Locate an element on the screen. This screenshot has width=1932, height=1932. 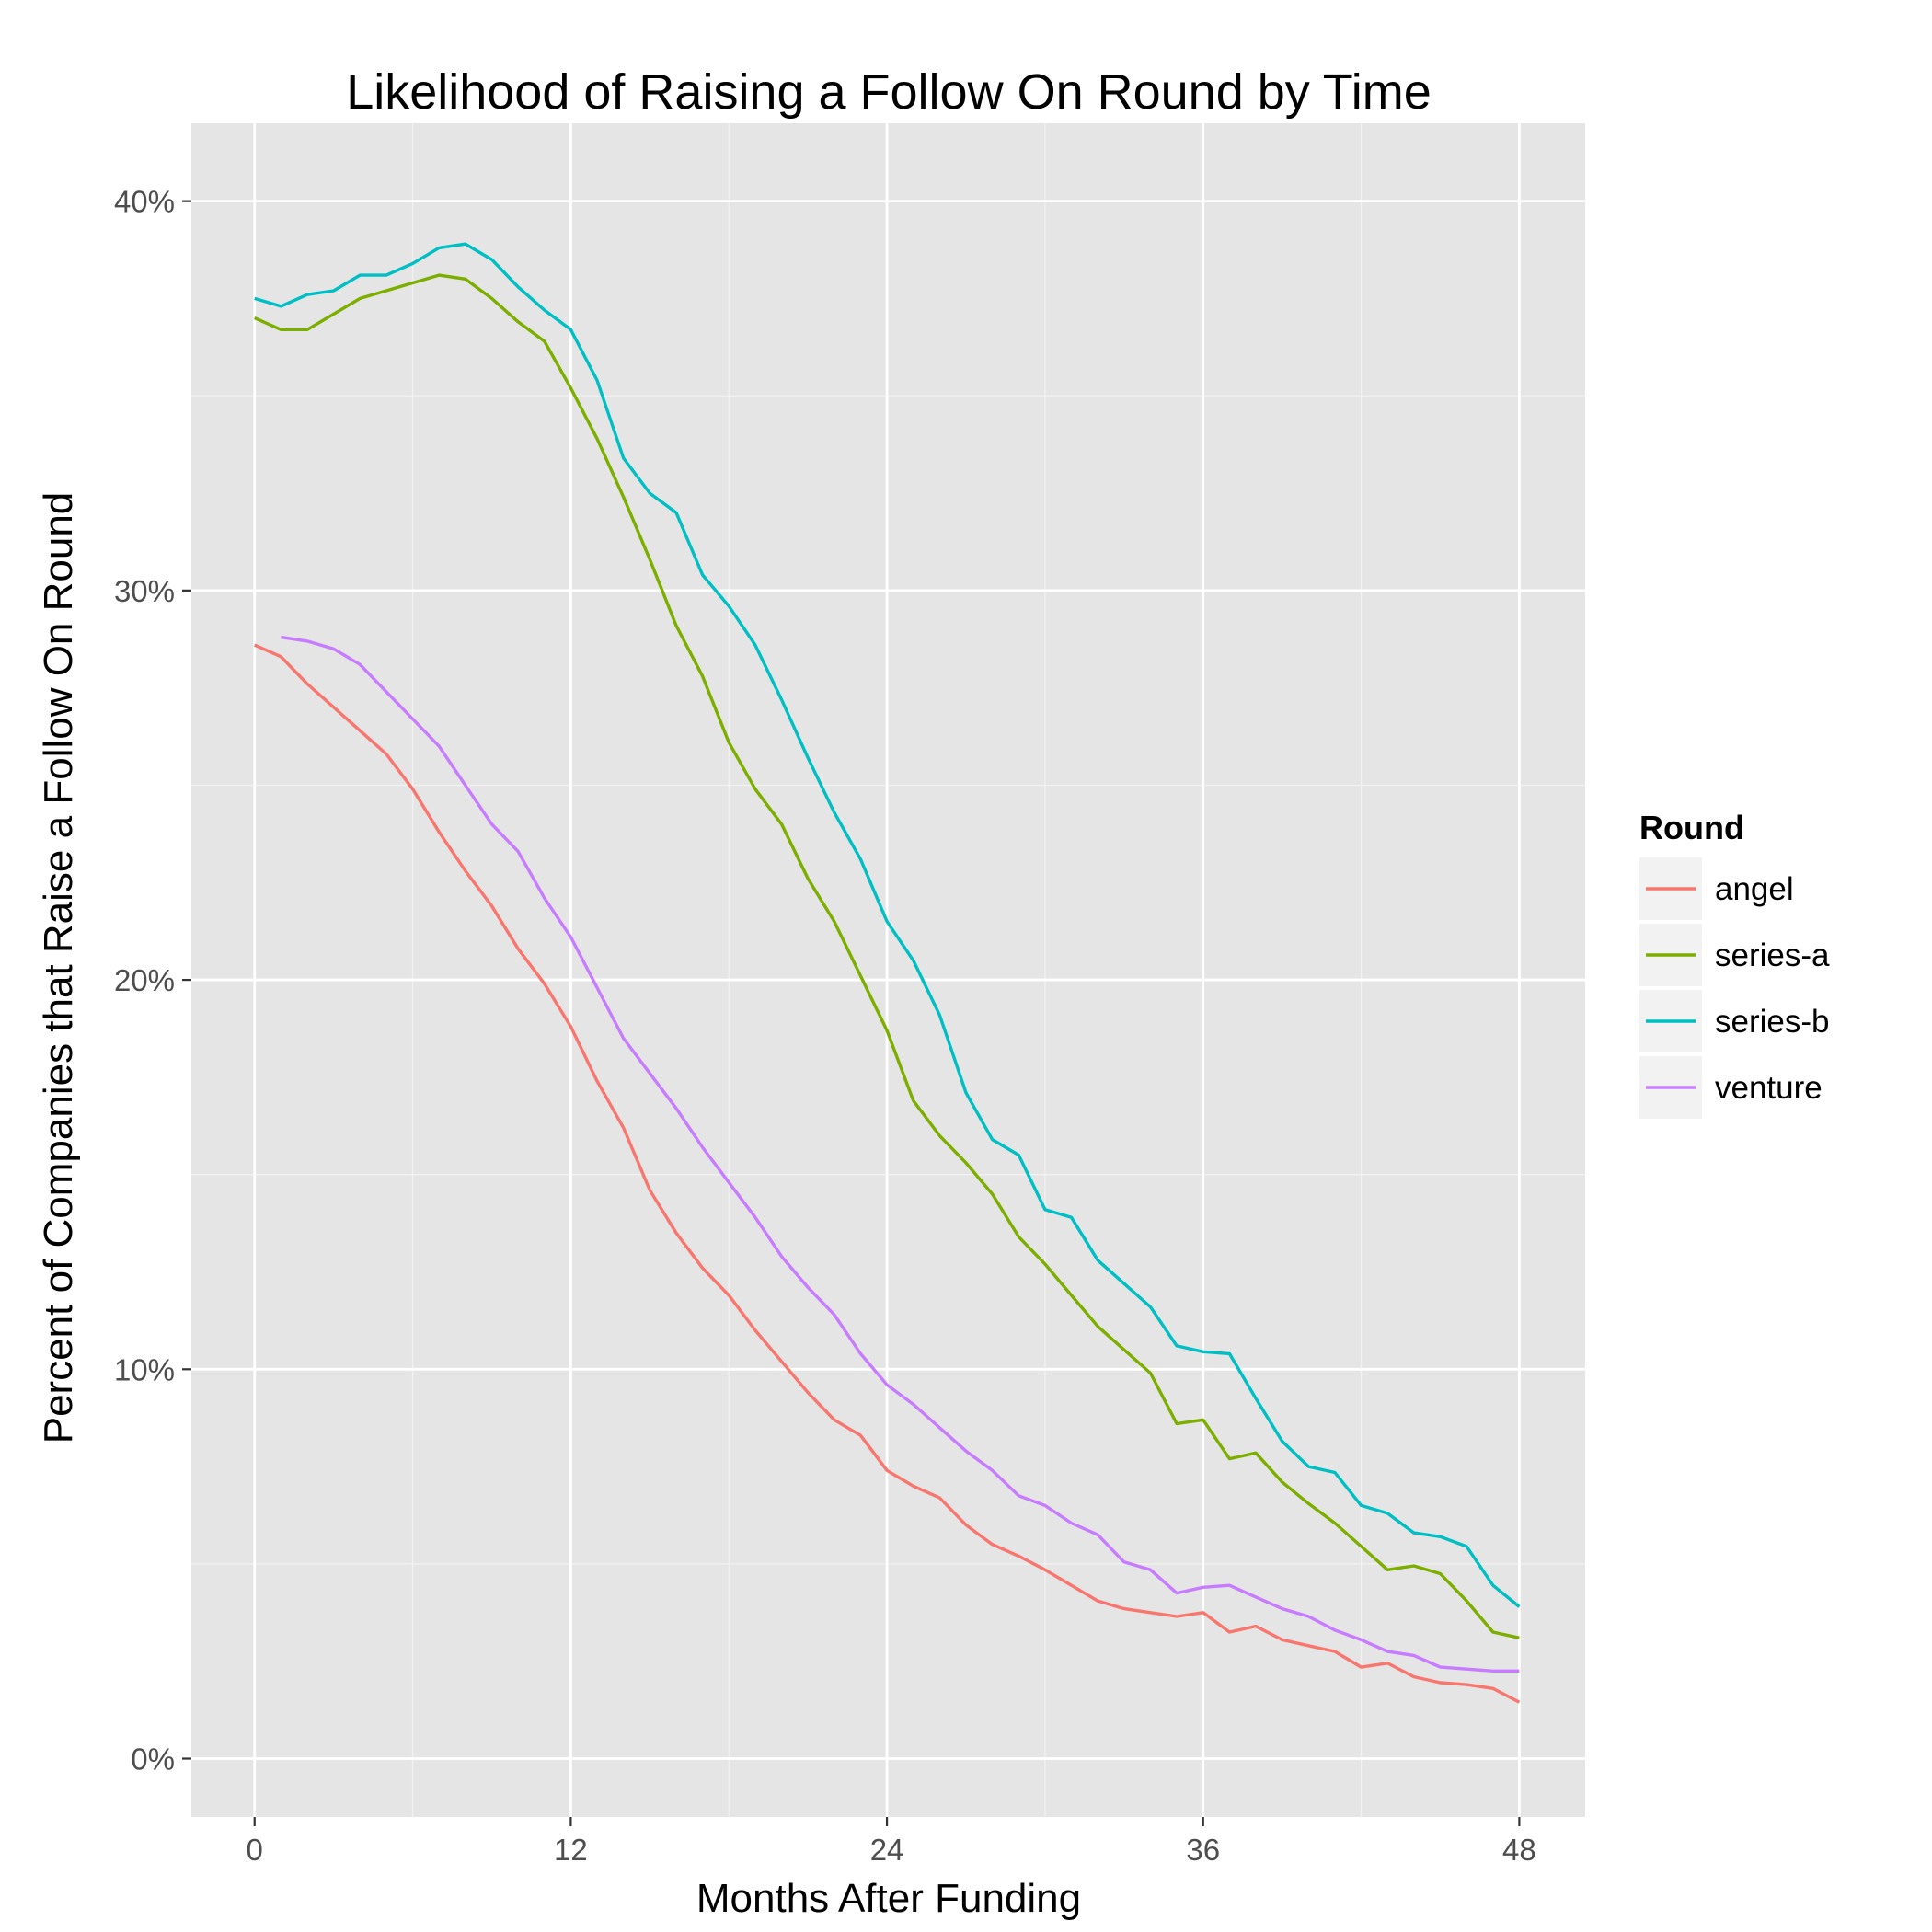
x-tick-label: 24 is located at coordinates (887, 1850).